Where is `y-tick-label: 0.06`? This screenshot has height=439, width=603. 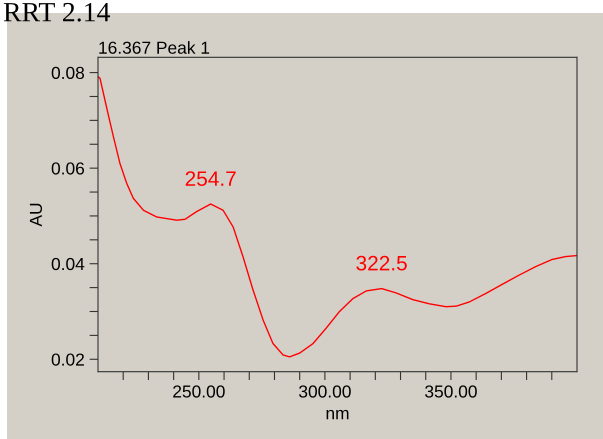
y-tick-label: 0.06 is located at coordinates (68, 168).